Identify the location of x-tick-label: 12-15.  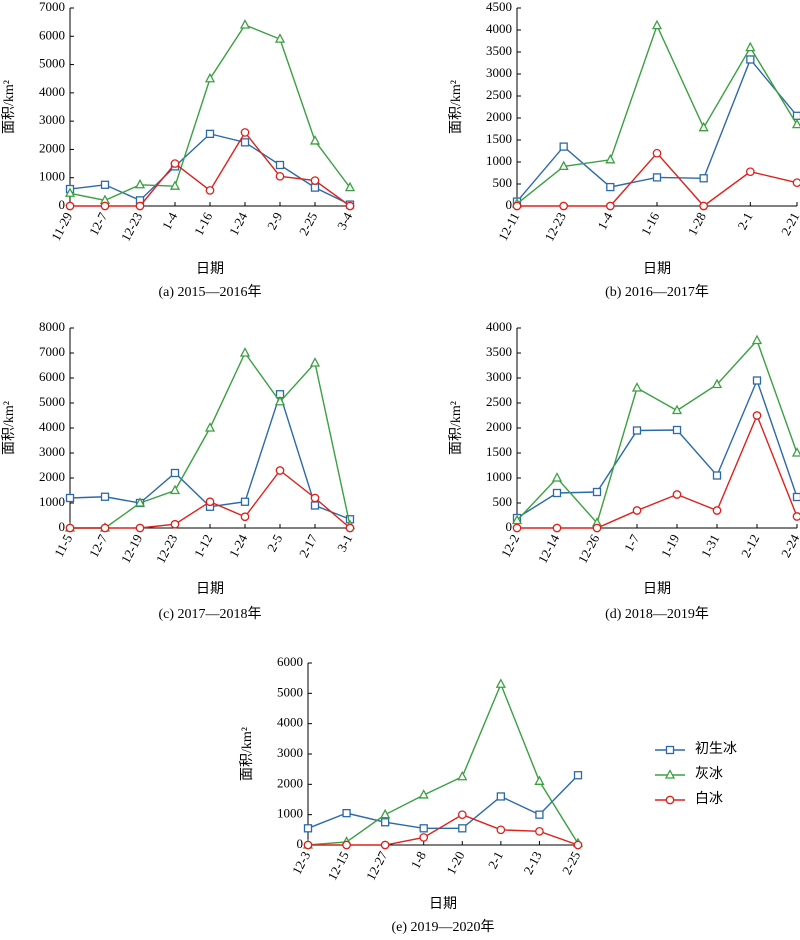
(337, 866).